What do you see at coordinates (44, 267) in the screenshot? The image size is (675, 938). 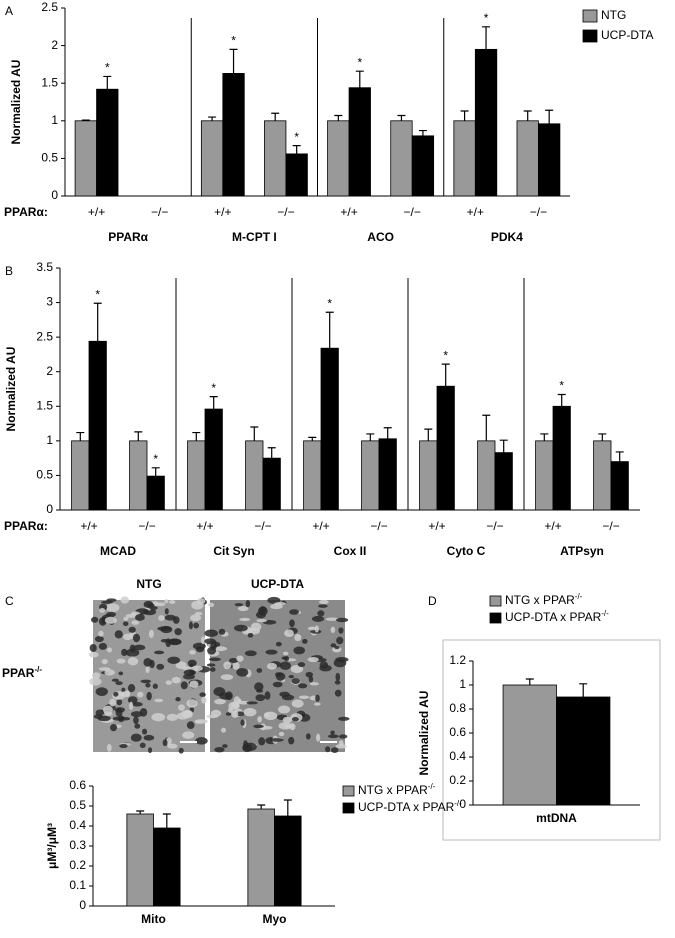 I see `y-tick-label: 3.5` at bounding box center [44, 267].